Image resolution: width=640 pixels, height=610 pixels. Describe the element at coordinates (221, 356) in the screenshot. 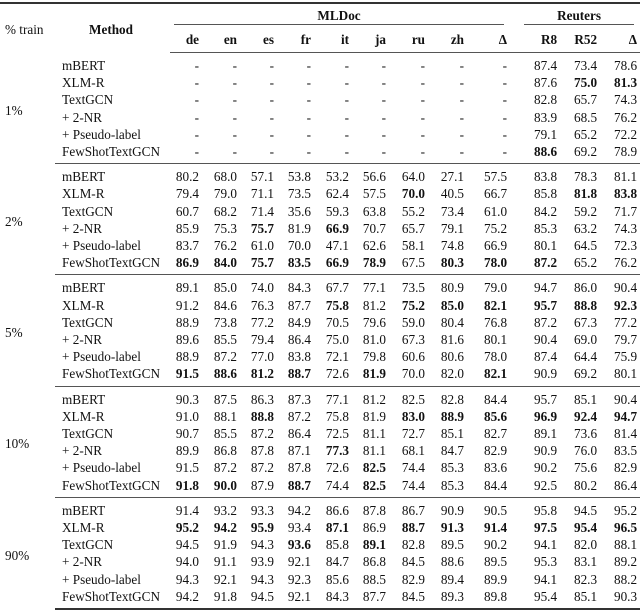

I see `mldoc-cell: 87.2` at that location.